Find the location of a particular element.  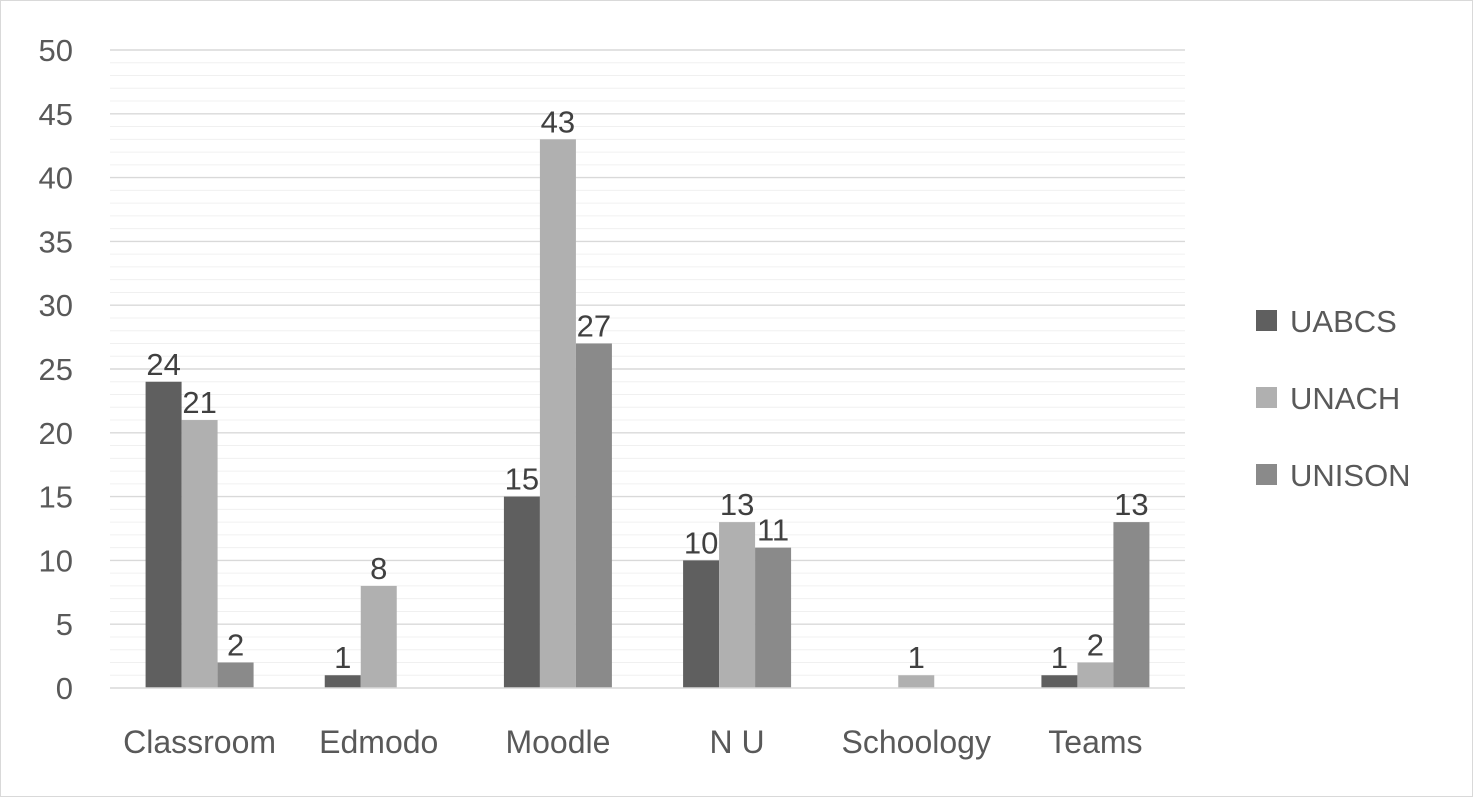

x-category-label: N U is located at coordinates (737, 742).